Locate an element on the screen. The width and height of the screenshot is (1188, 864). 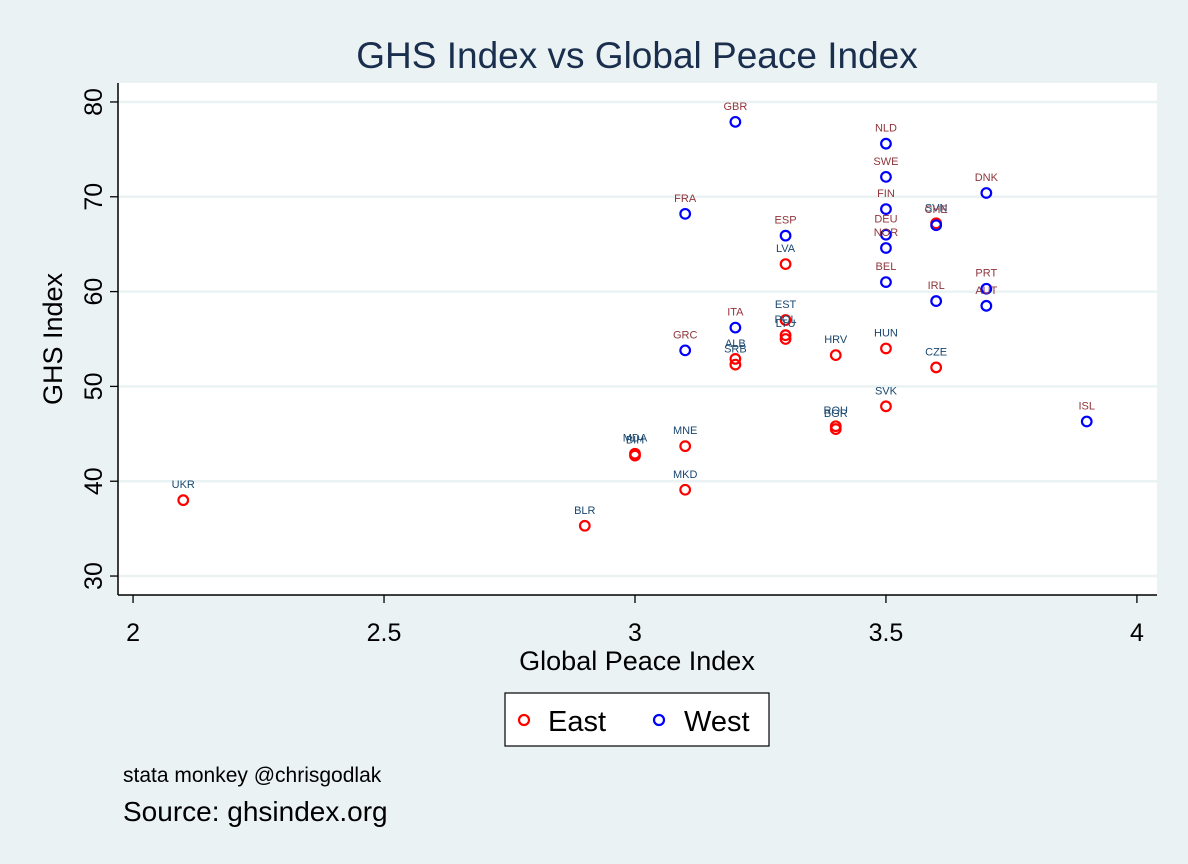
point-label: SVK is located at coordinates (886, 391).